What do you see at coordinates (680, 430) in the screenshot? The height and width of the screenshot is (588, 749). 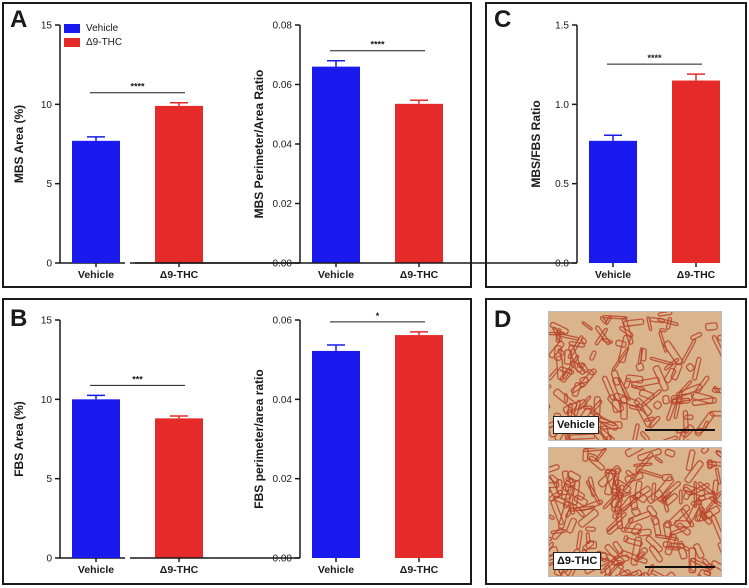 I see `micrograph-vehicle-scalebar` at bounding box center [680, 430].